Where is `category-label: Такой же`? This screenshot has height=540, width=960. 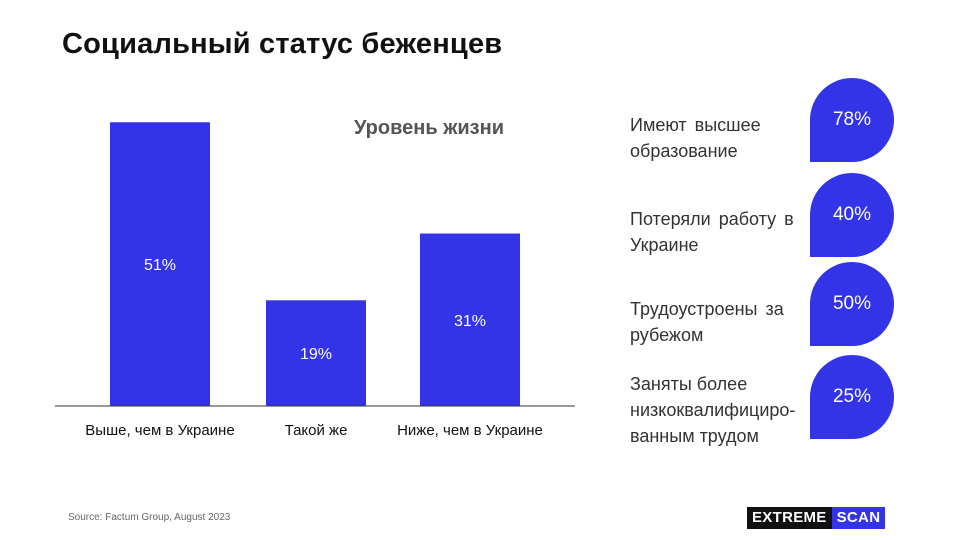
category-label: Такой же is located at coordinates (316, 430).